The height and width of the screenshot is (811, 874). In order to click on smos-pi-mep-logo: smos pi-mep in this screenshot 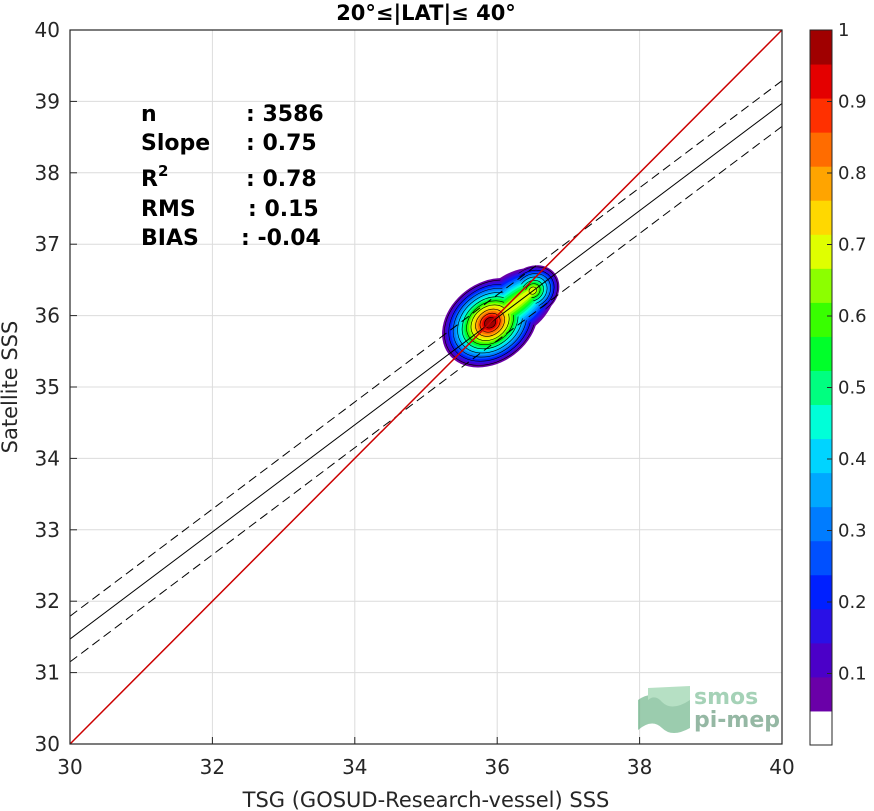, I will do `click(709, 709)`.